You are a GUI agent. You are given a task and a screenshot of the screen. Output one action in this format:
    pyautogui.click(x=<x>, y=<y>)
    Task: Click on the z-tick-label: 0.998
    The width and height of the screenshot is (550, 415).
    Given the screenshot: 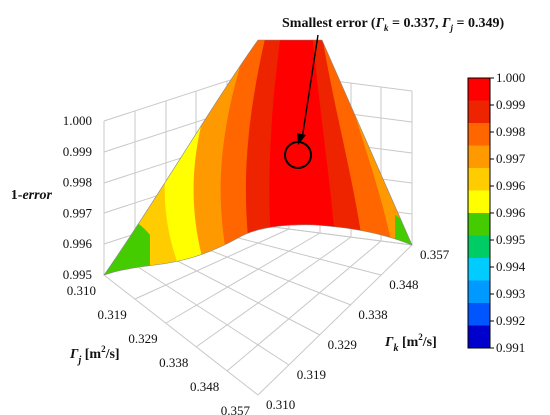 What is the action you would take?
    pyautogui.click(x=77, y=182)
    